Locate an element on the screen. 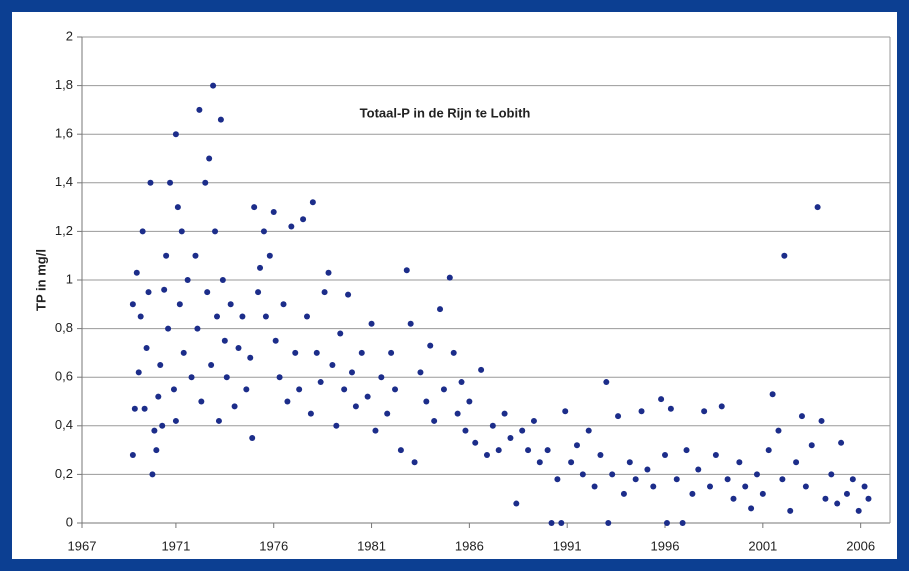 The height and width of the screenshot is (571, 909). y-tick-label: 1,2 is located at coordinates (64, 230).